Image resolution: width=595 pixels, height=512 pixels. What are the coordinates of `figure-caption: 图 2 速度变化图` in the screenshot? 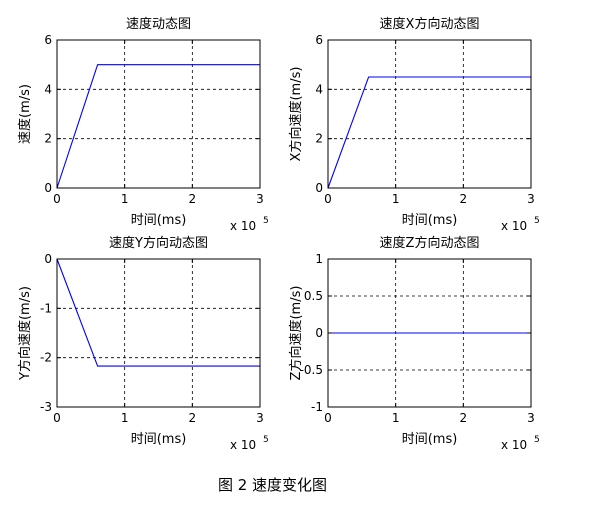 It's located at (272, 485).